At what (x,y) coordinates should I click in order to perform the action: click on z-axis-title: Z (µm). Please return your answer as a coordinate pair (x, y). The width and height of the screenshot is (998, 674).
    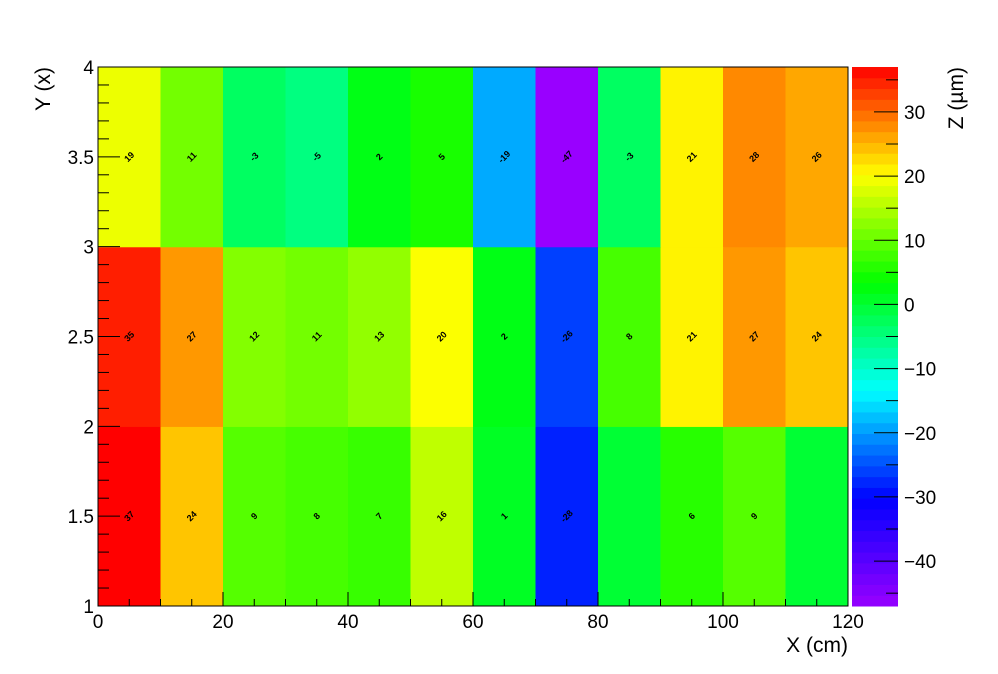
    Looking at the image, I should click on (956, 98).